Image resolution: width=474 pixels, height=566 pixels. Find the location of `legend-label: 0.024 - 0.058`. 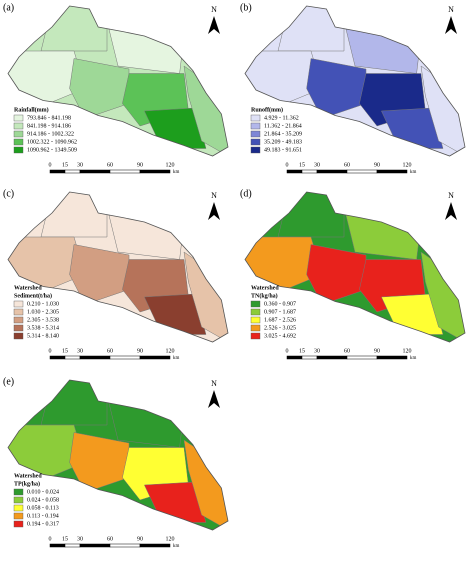

legend-label: 0.024 - 0.058 is located at coordinates (43, 500).